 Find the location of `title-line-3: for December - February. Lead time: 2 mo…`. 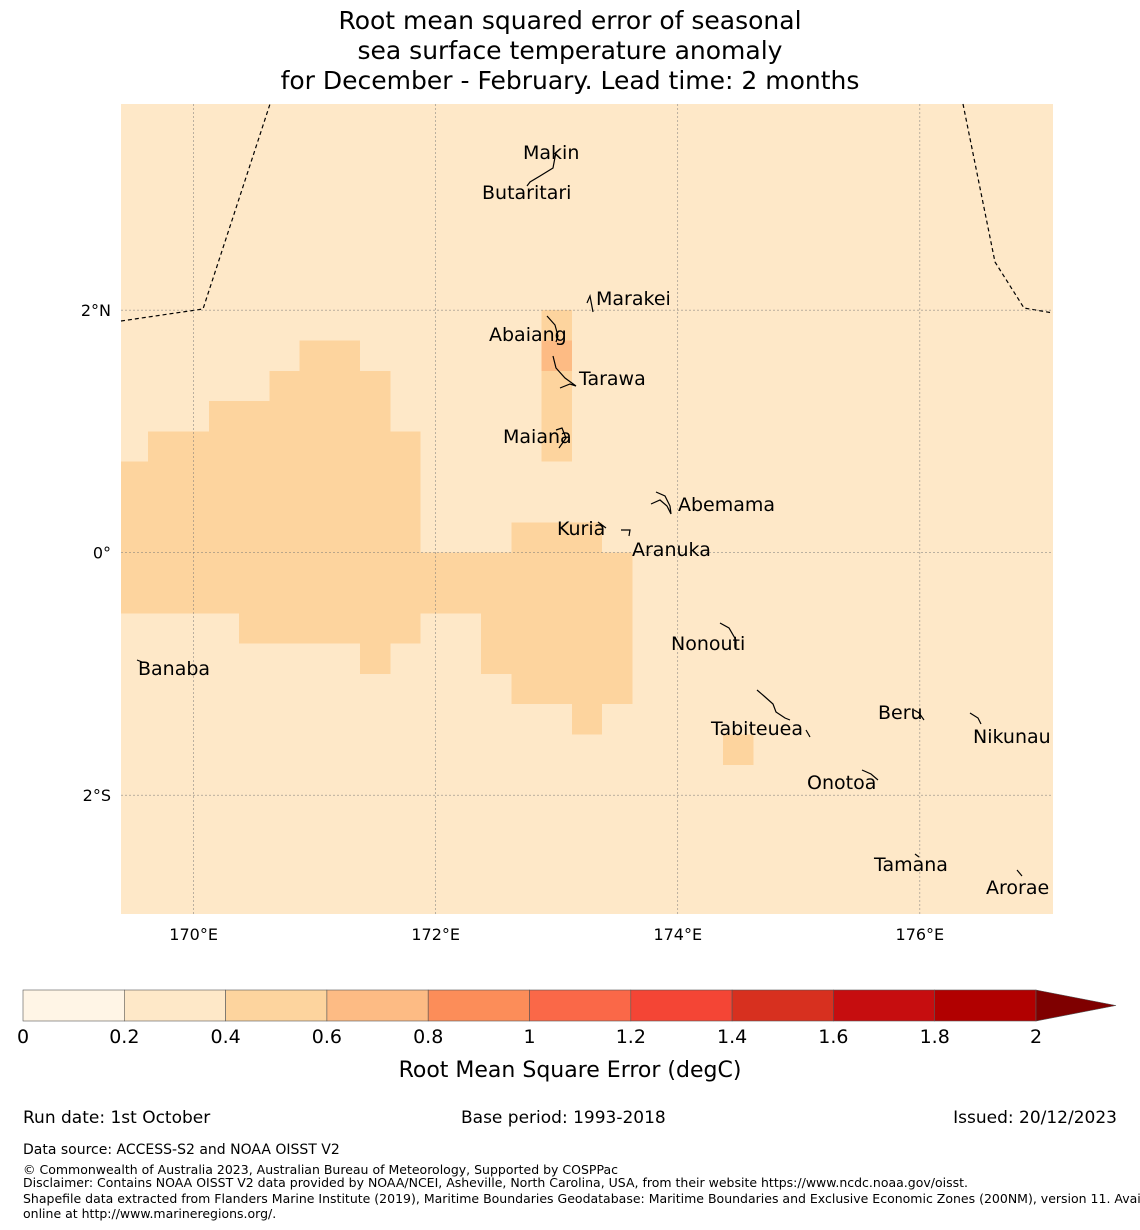

title-line-3: for December - February. Lead time: 2 mo… is located at coordinates (570, 80).